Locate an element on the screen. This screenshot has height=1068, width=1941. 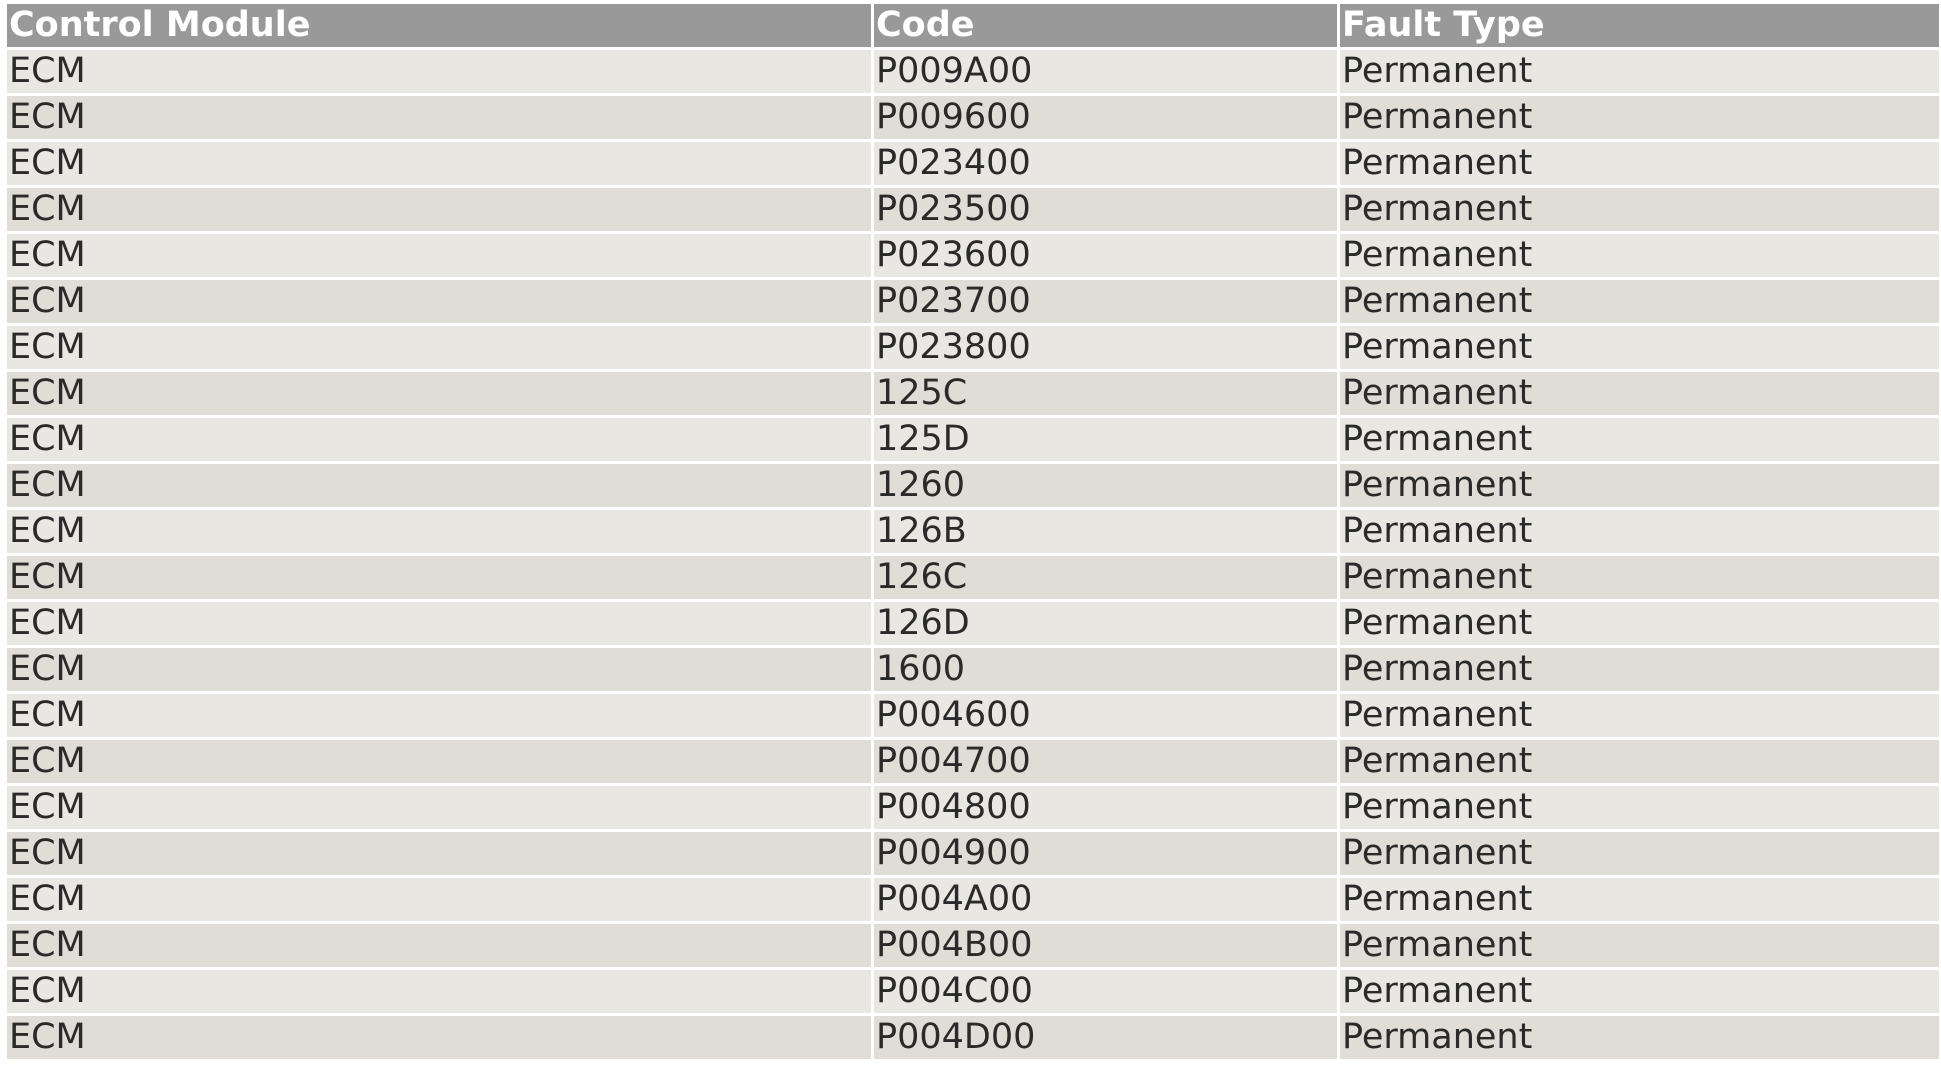
cell-code: P023800 is located at coordinates (1105, 347).